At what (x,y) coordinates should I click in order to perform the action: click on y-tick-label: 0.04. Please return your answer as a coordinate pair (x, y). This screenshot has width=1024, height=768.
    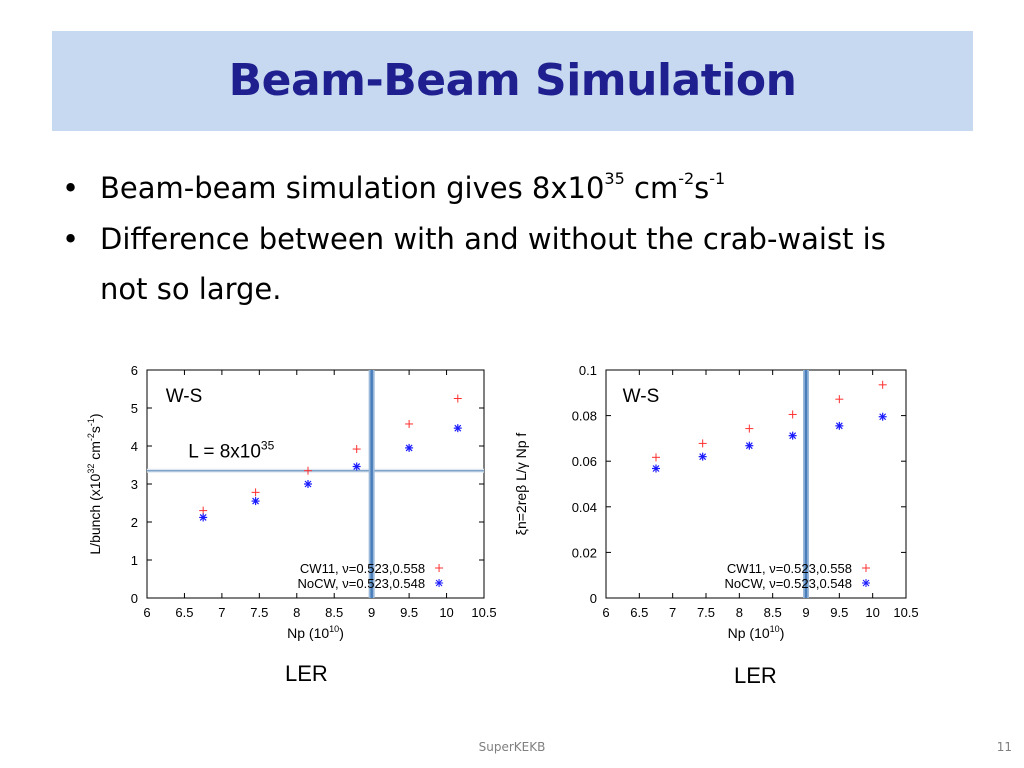
    Looking at the image, I should click on (584, 507).